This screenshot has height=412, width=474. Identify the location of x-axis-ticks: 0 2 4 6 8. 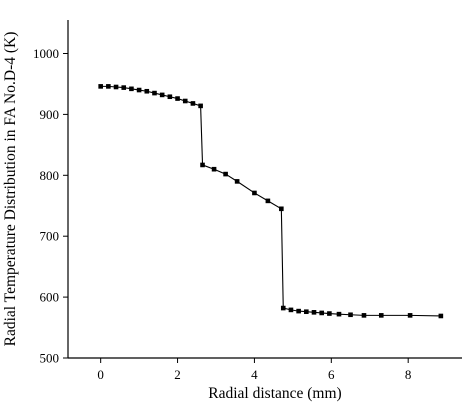
(254, 370).